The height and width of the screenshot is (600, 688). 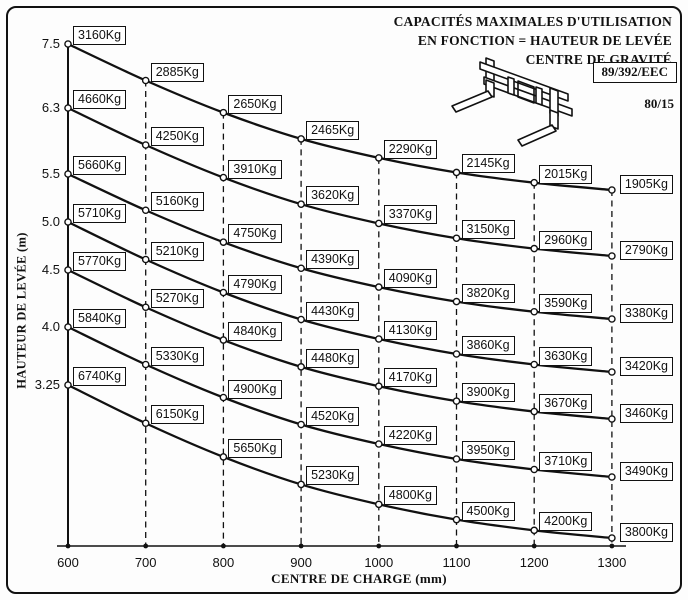 I want to click on capacity-label: 5650Kg, so click(x=255, y=448).